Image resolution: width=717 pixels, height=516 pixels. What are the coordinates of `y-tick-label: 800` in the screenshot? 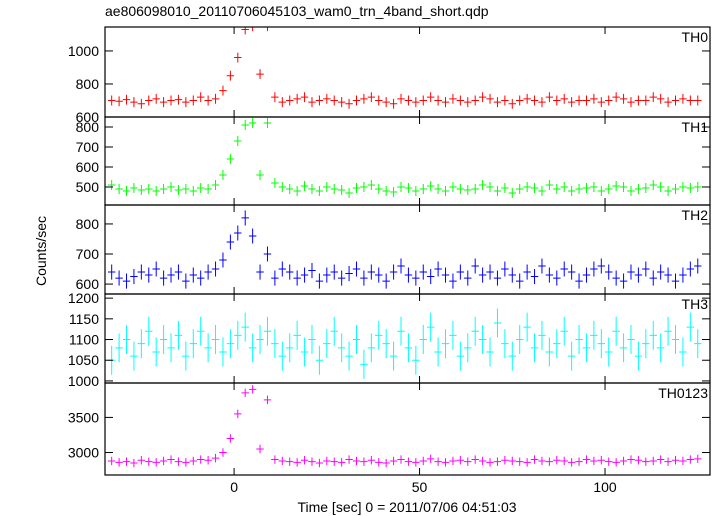 It's located at (88, 84).